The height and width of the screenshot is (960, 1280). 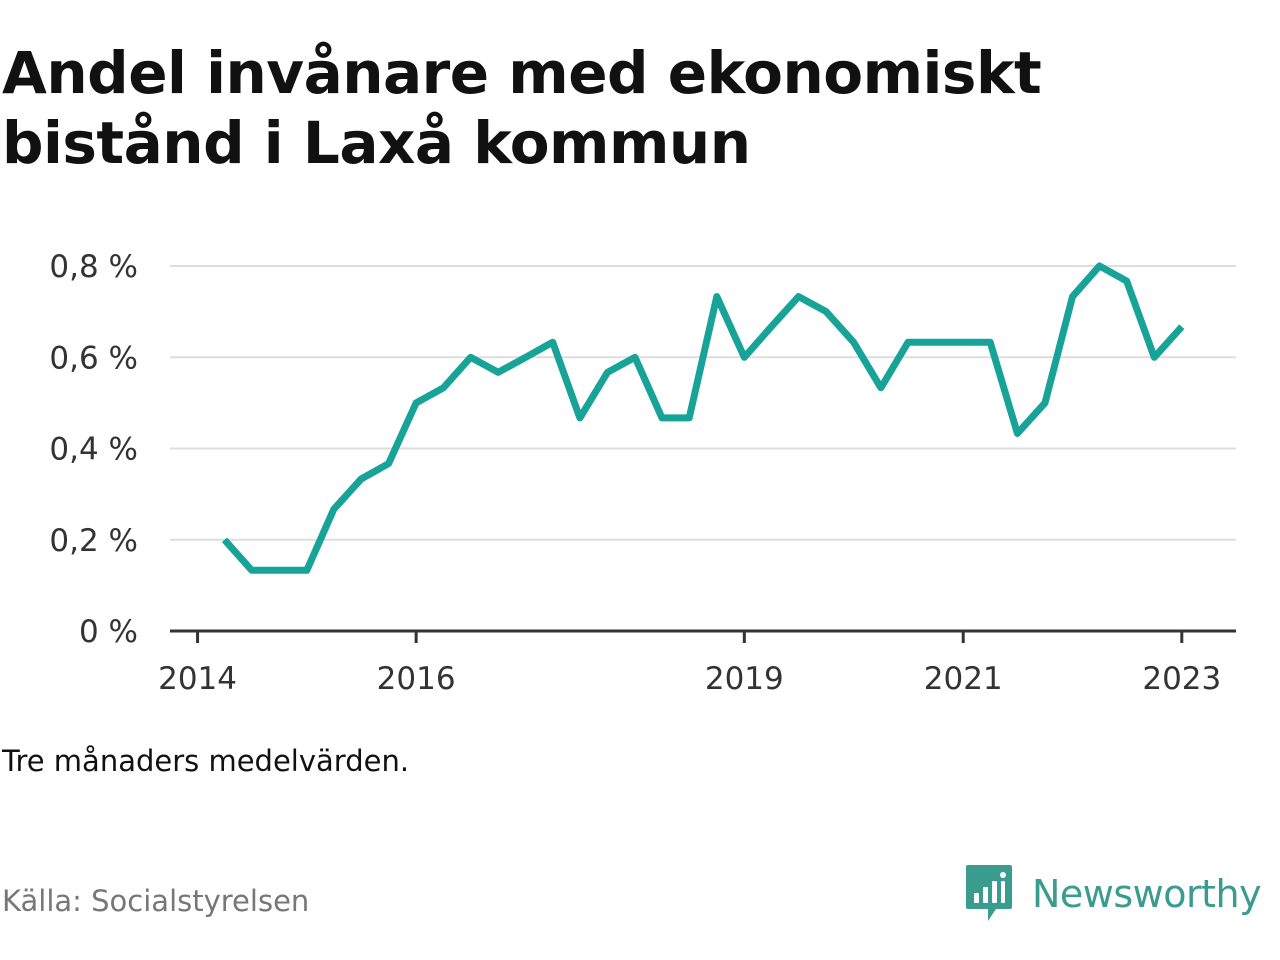 What do you see at coordinates (93, 358) in the screenshot?
I see `y-tick-label: 0,6 %` at bounding box center [93, 358].